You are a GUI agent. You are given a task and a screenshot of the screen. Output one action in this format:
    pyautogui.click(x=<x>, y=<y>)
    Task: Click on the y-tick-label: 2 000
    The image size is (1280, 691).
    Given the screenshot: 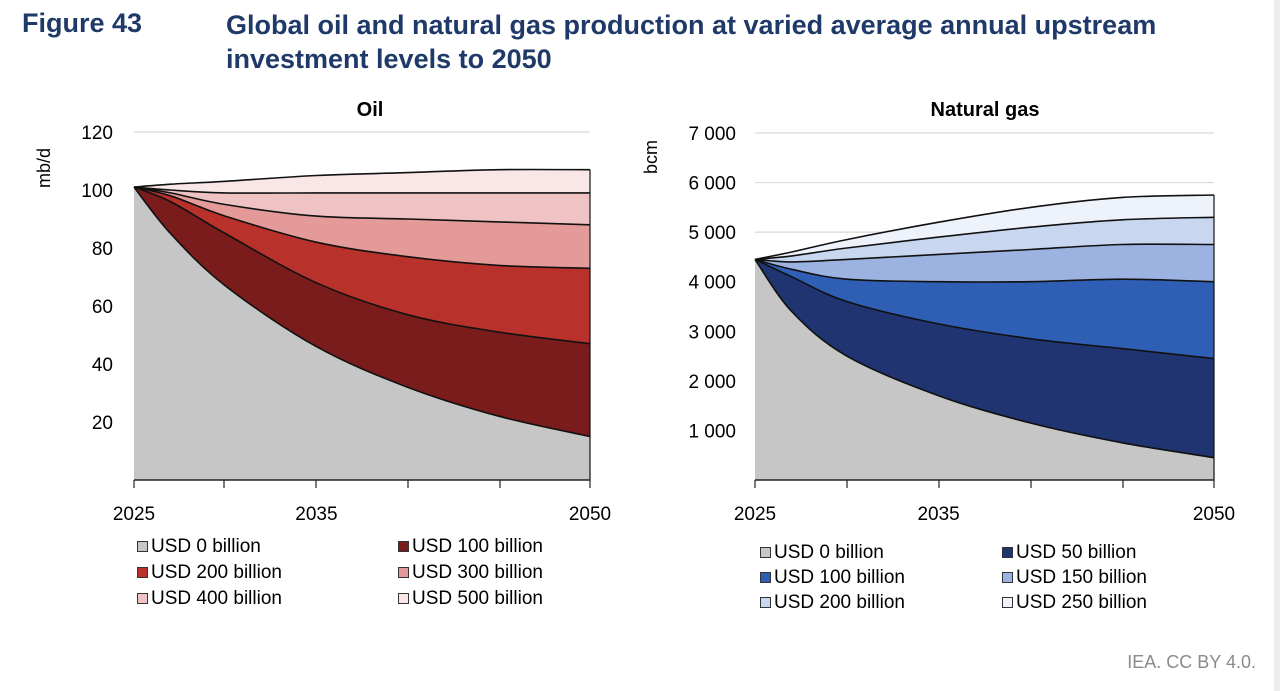 What is the action you would take?
    pyautogui.click(x=712, y=382)
    